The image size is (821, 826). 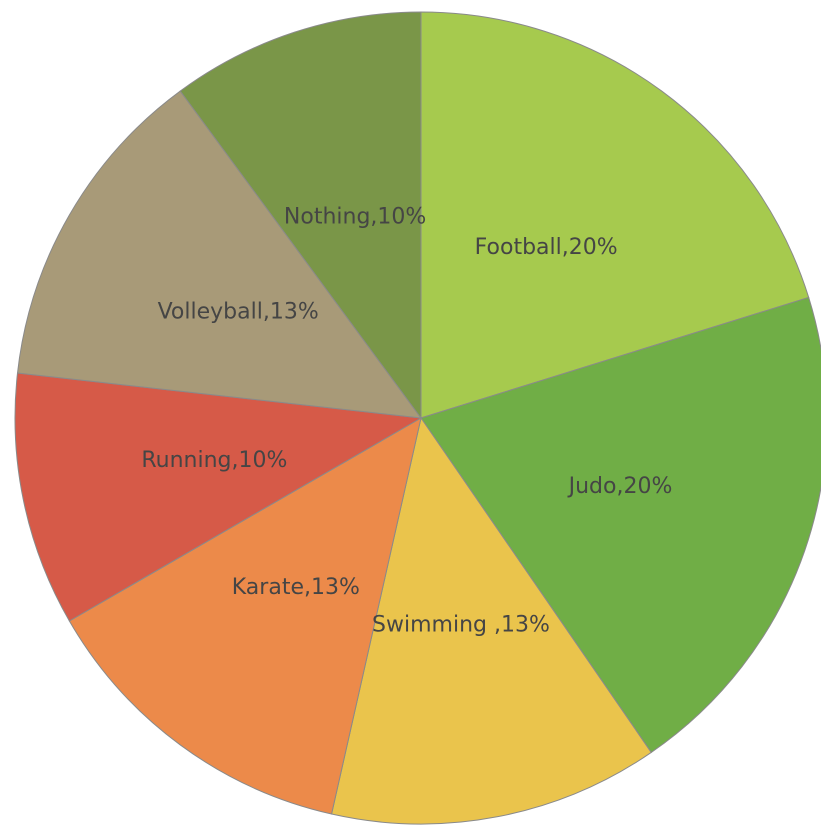 What do you see at coordinates (238, 311) in the screenshot?
I see `slice-label: Volleyball,13%` at bounding box center [238, 311].